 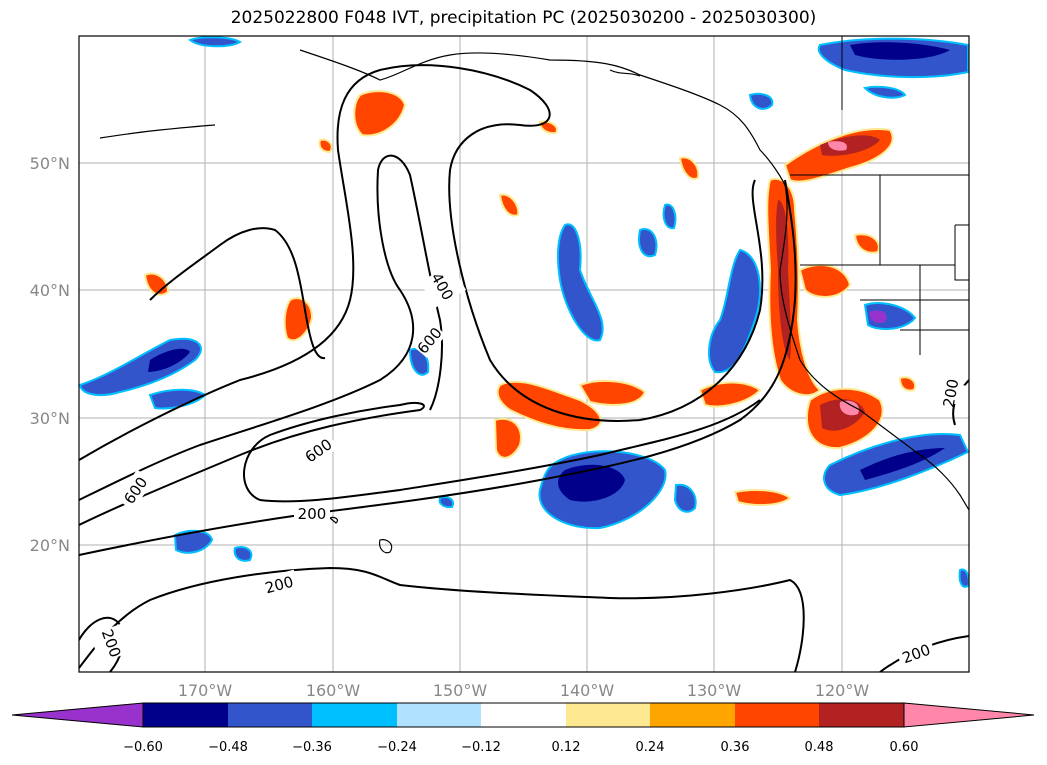 I want to click on colorbar-tick: −0.60, so click(x=143, y=747).